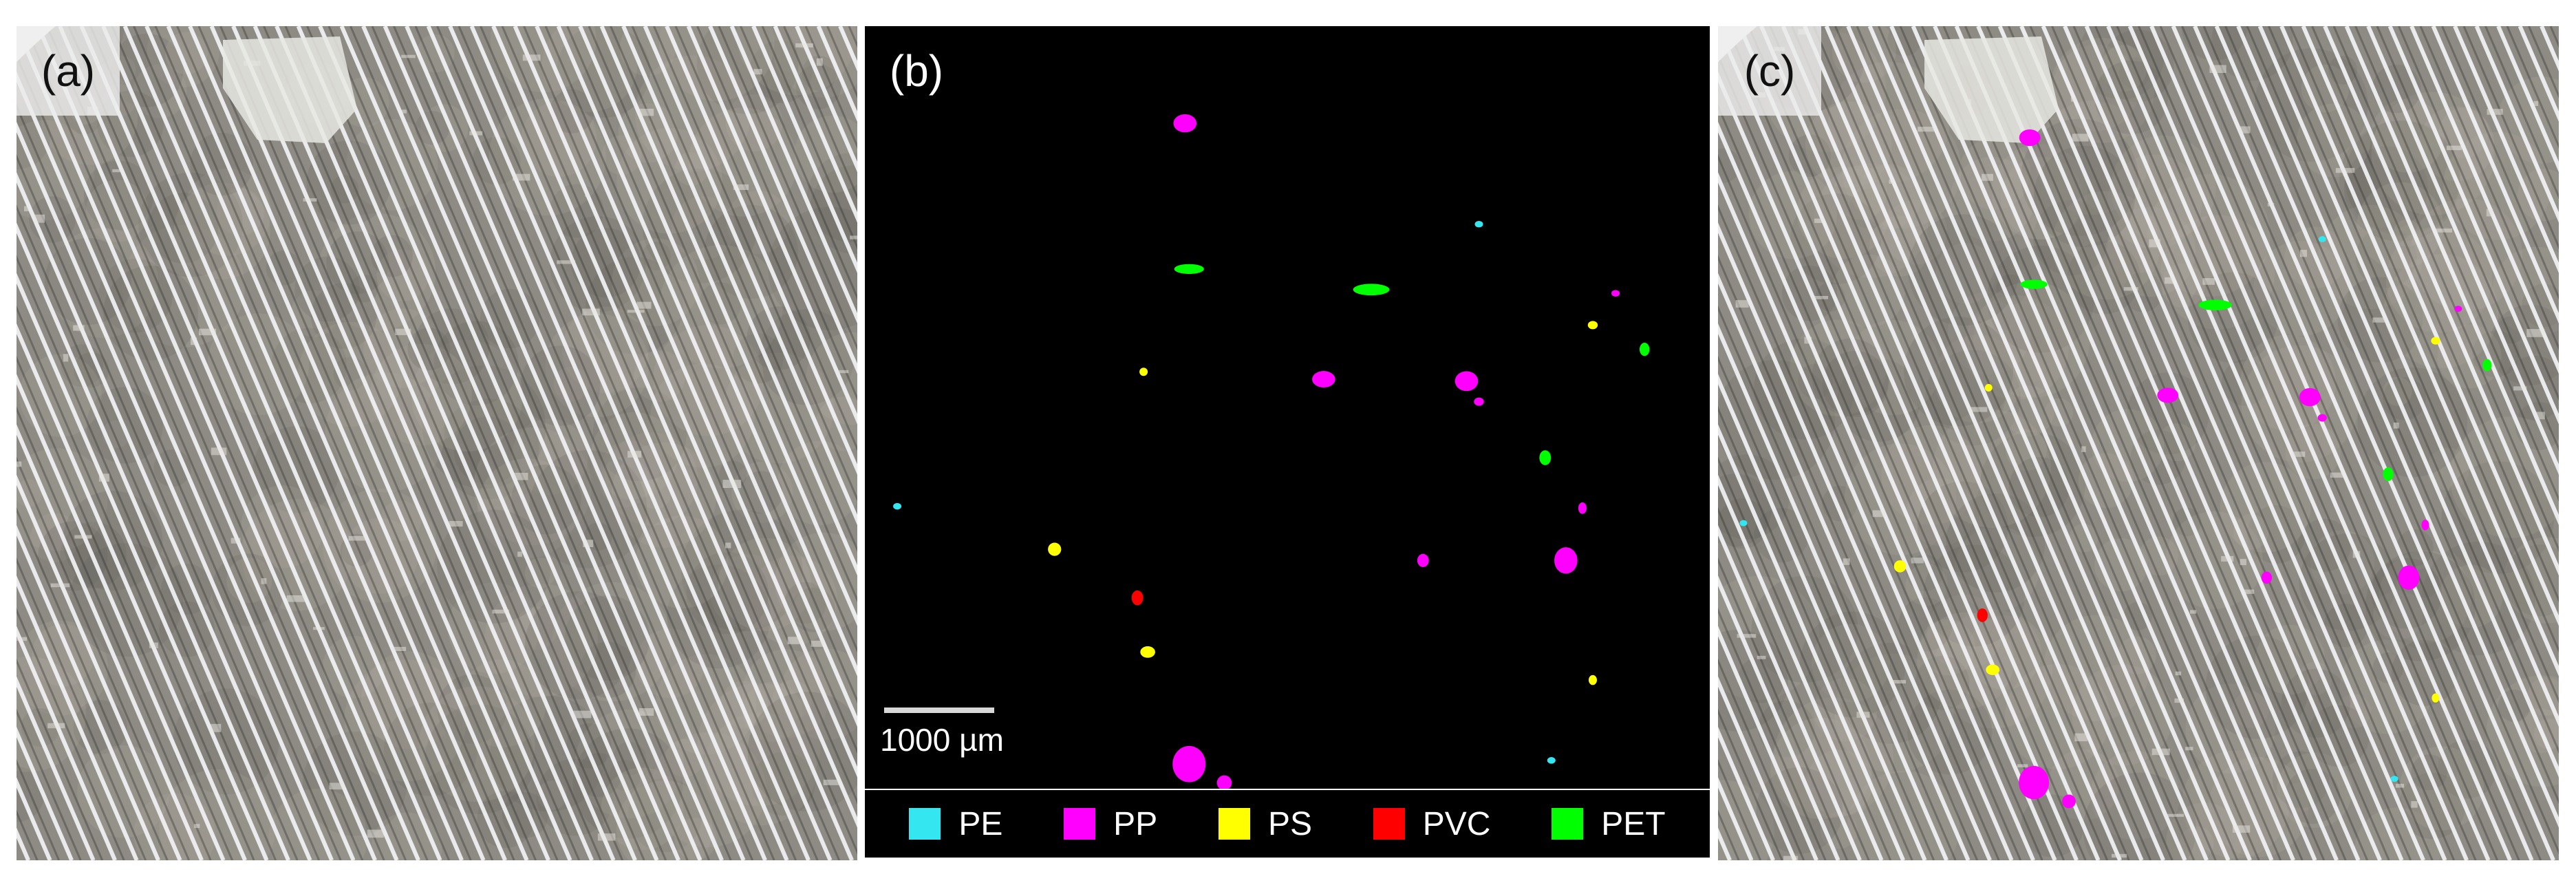 This screenshot has height=883, width=2576. What do you see at coordinates (1234, 824) in the screenshot?
I see `legend-swatch-ps` at bounding box center [1234, 824].